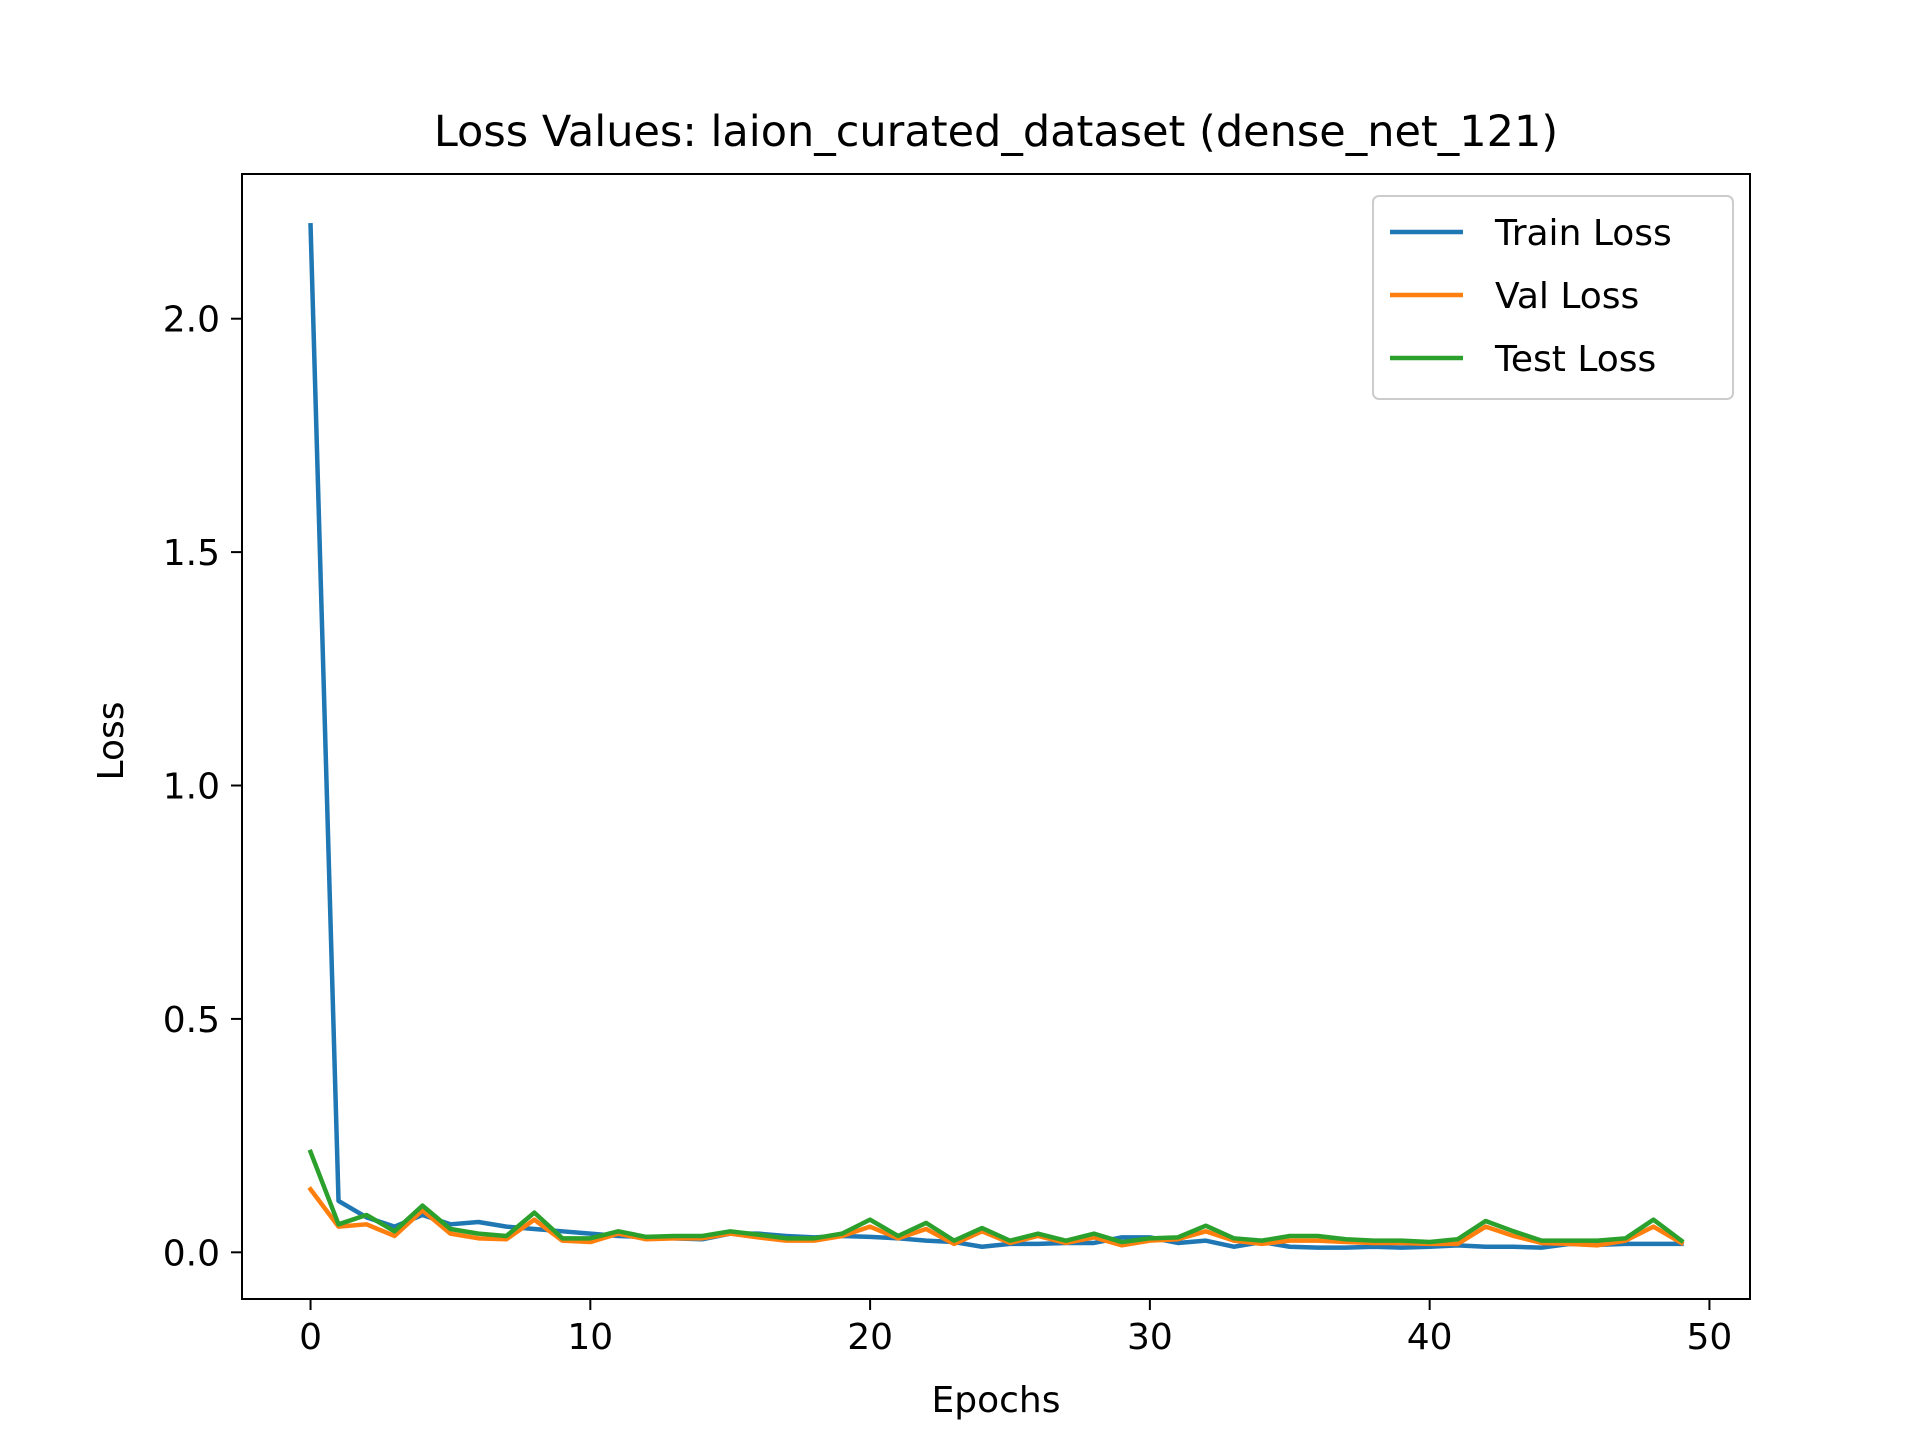 This screenshot has width=1920, height=1445. I want to click on x-tick-label: 0, so click(310, 1337).